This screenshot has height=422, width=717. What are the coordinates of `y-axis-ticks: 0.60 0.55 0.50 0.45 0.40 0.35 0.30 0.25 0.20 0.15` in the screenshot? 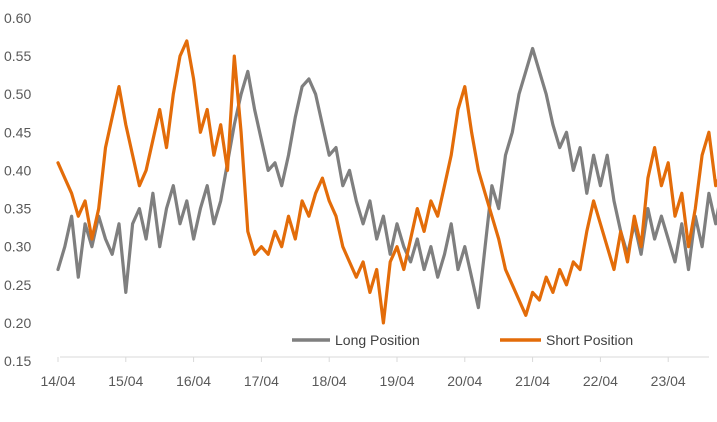 It's located at (17, 189).